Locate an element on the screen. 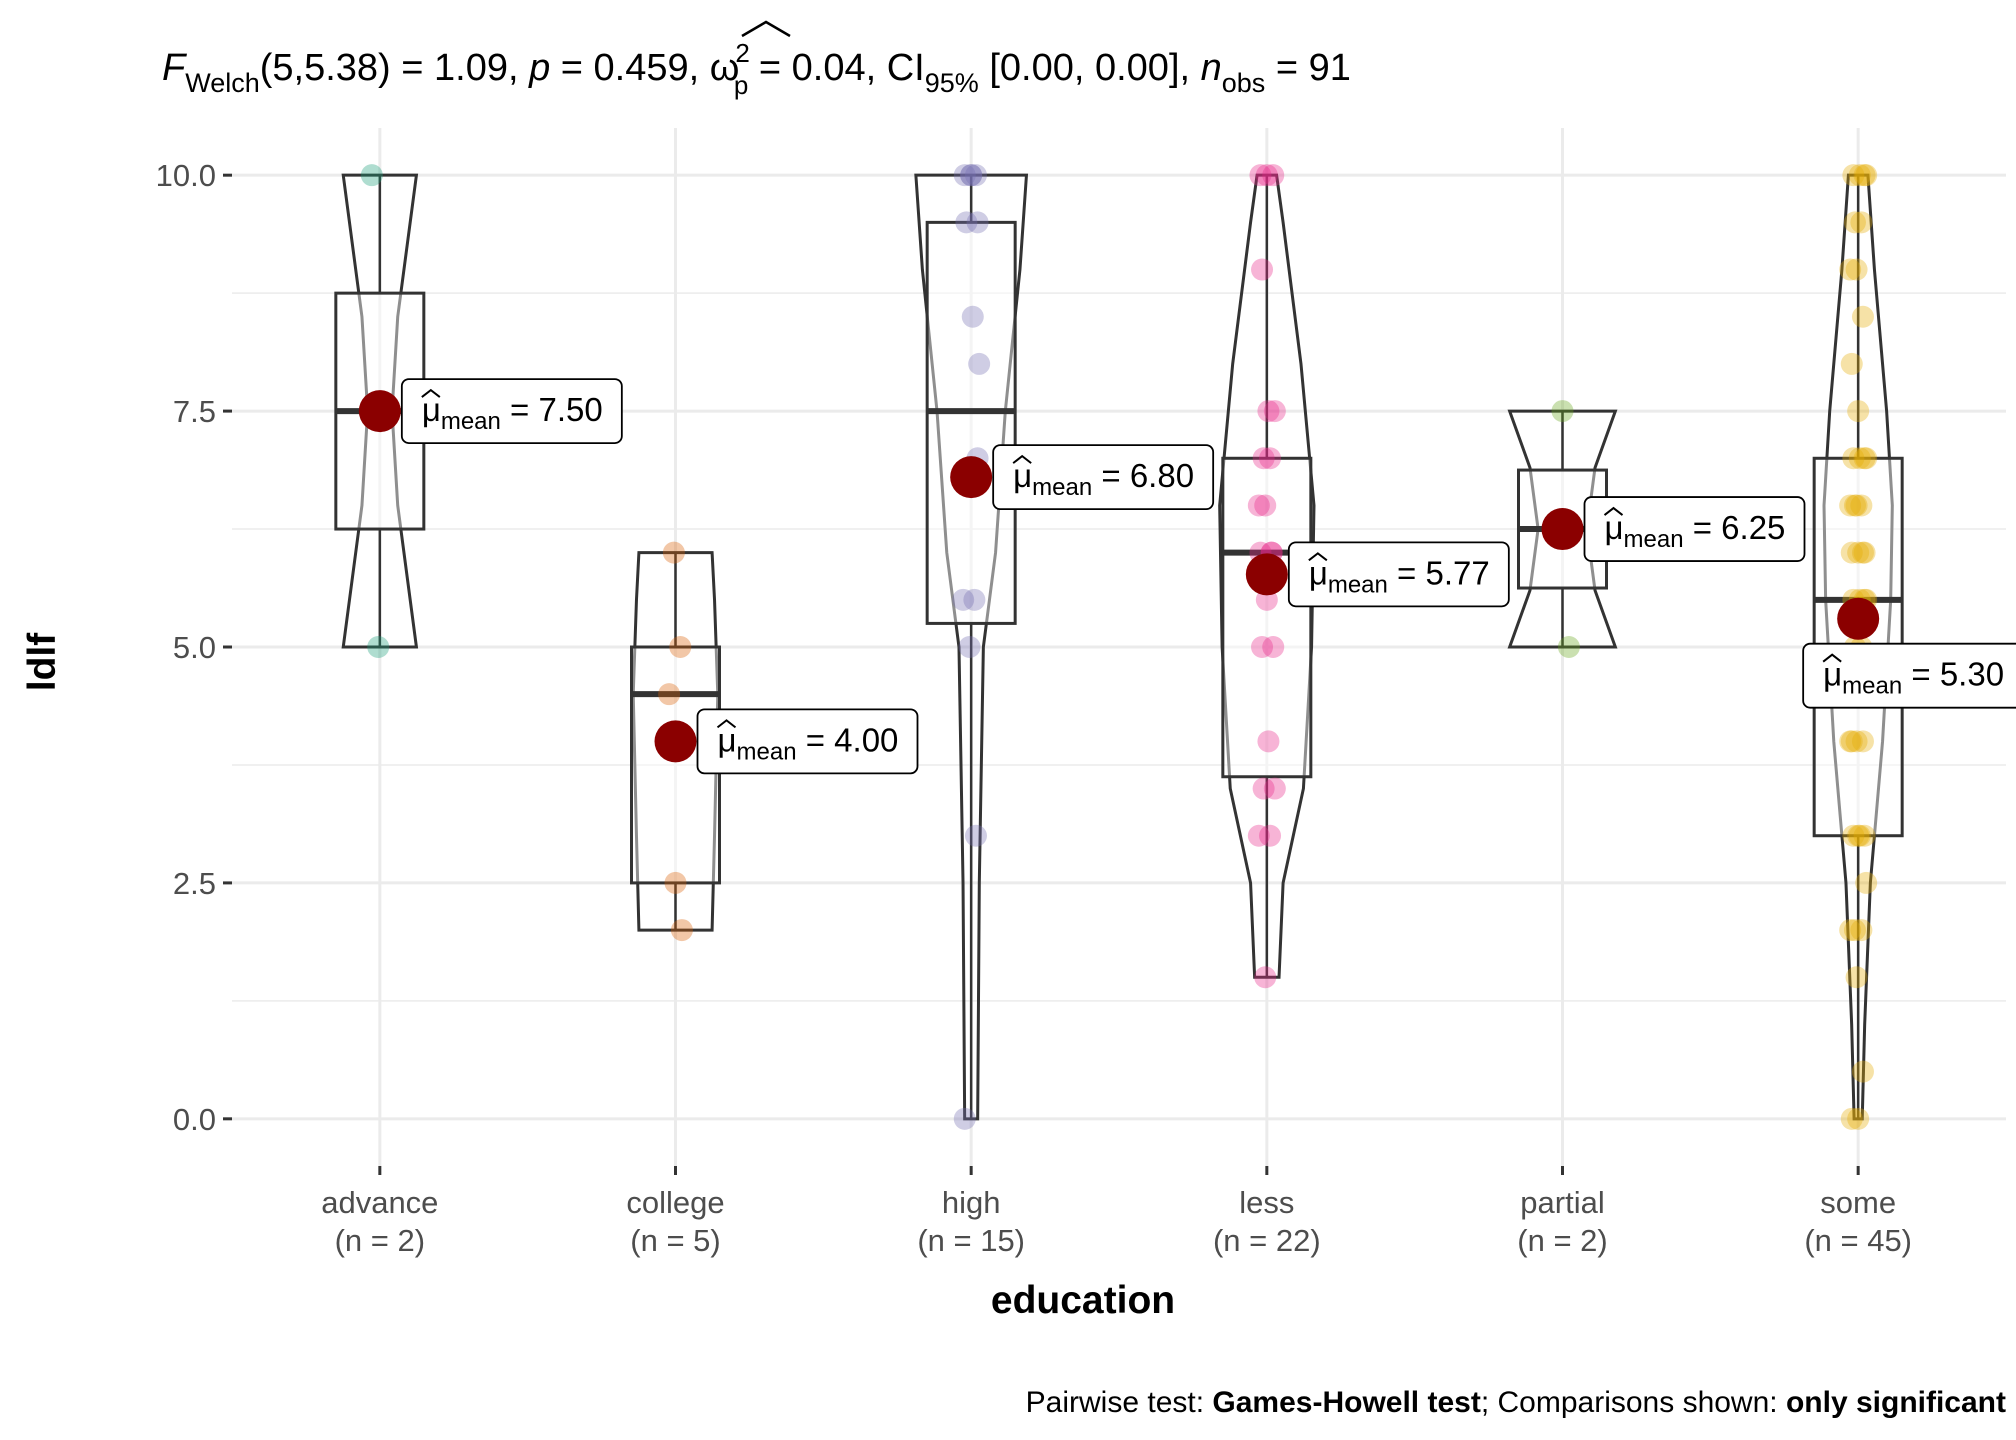 This screenshot has width=2016, height=1440. mean-label-less: μmean = 5.77 is located at coordinates (1398, 574).